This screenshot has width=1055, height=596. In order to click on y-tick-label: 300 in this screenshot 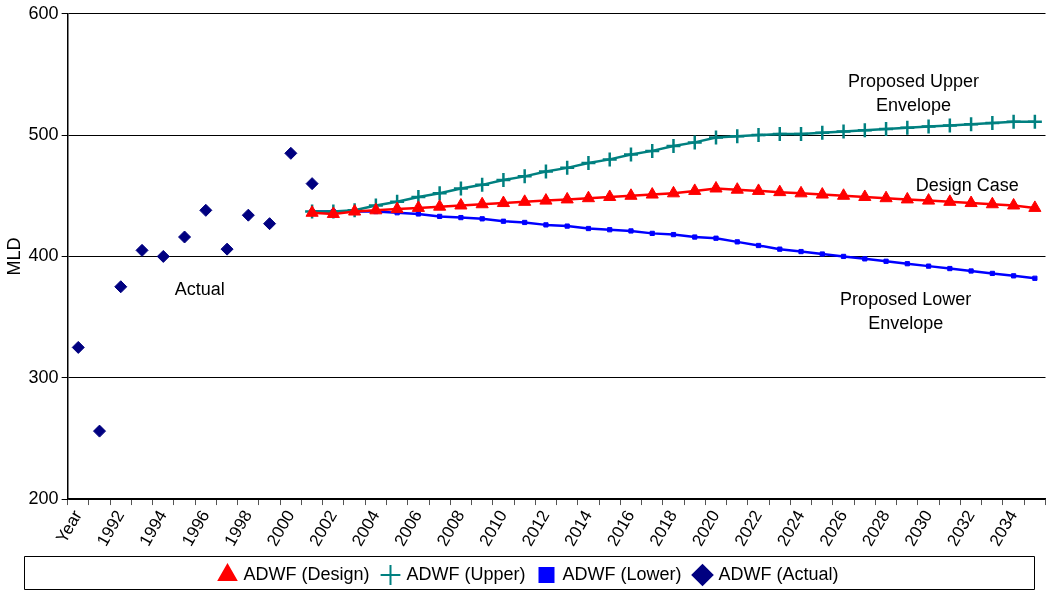, I will do `click(43, 376)`.